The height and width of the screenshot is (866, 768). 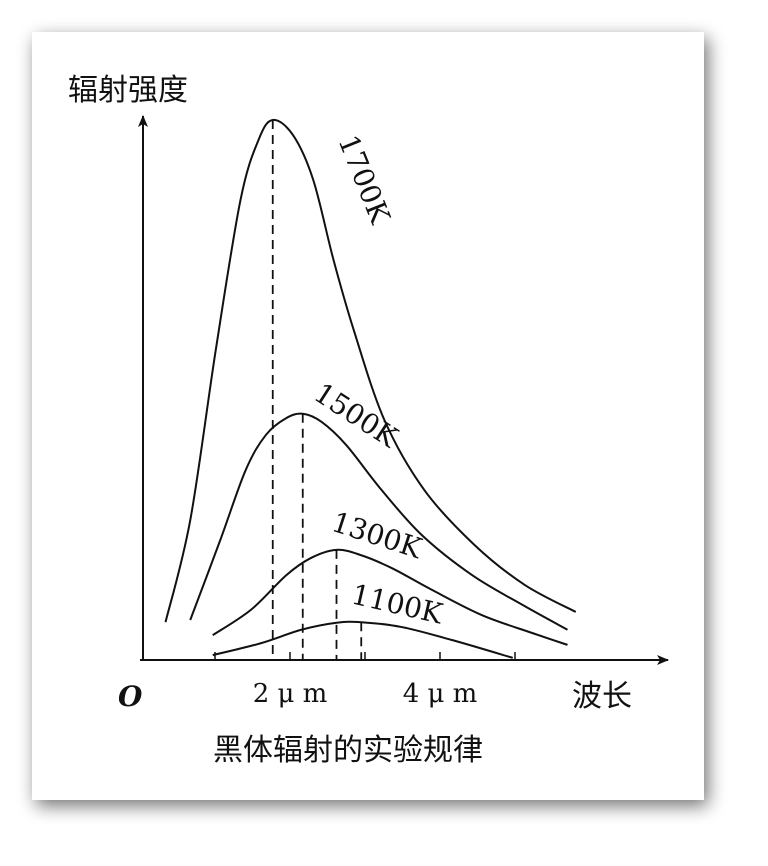 What do you see at coordinates (348, 750) in the screenshot?
I see `caption: 黑体辐射的实验规律` at bounding box center [348, 750].